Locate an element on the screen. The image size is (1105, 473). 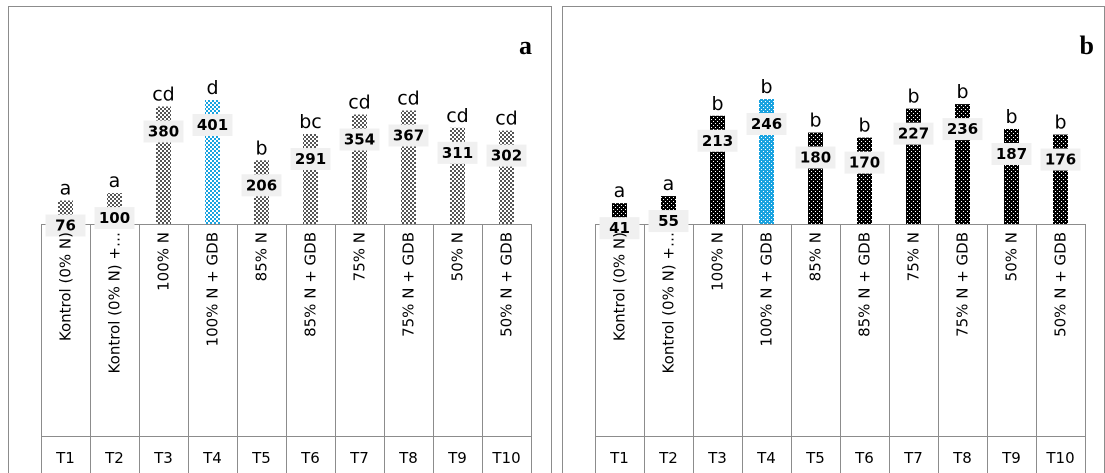
data-label: 180 is located at coordinates (815, 158).